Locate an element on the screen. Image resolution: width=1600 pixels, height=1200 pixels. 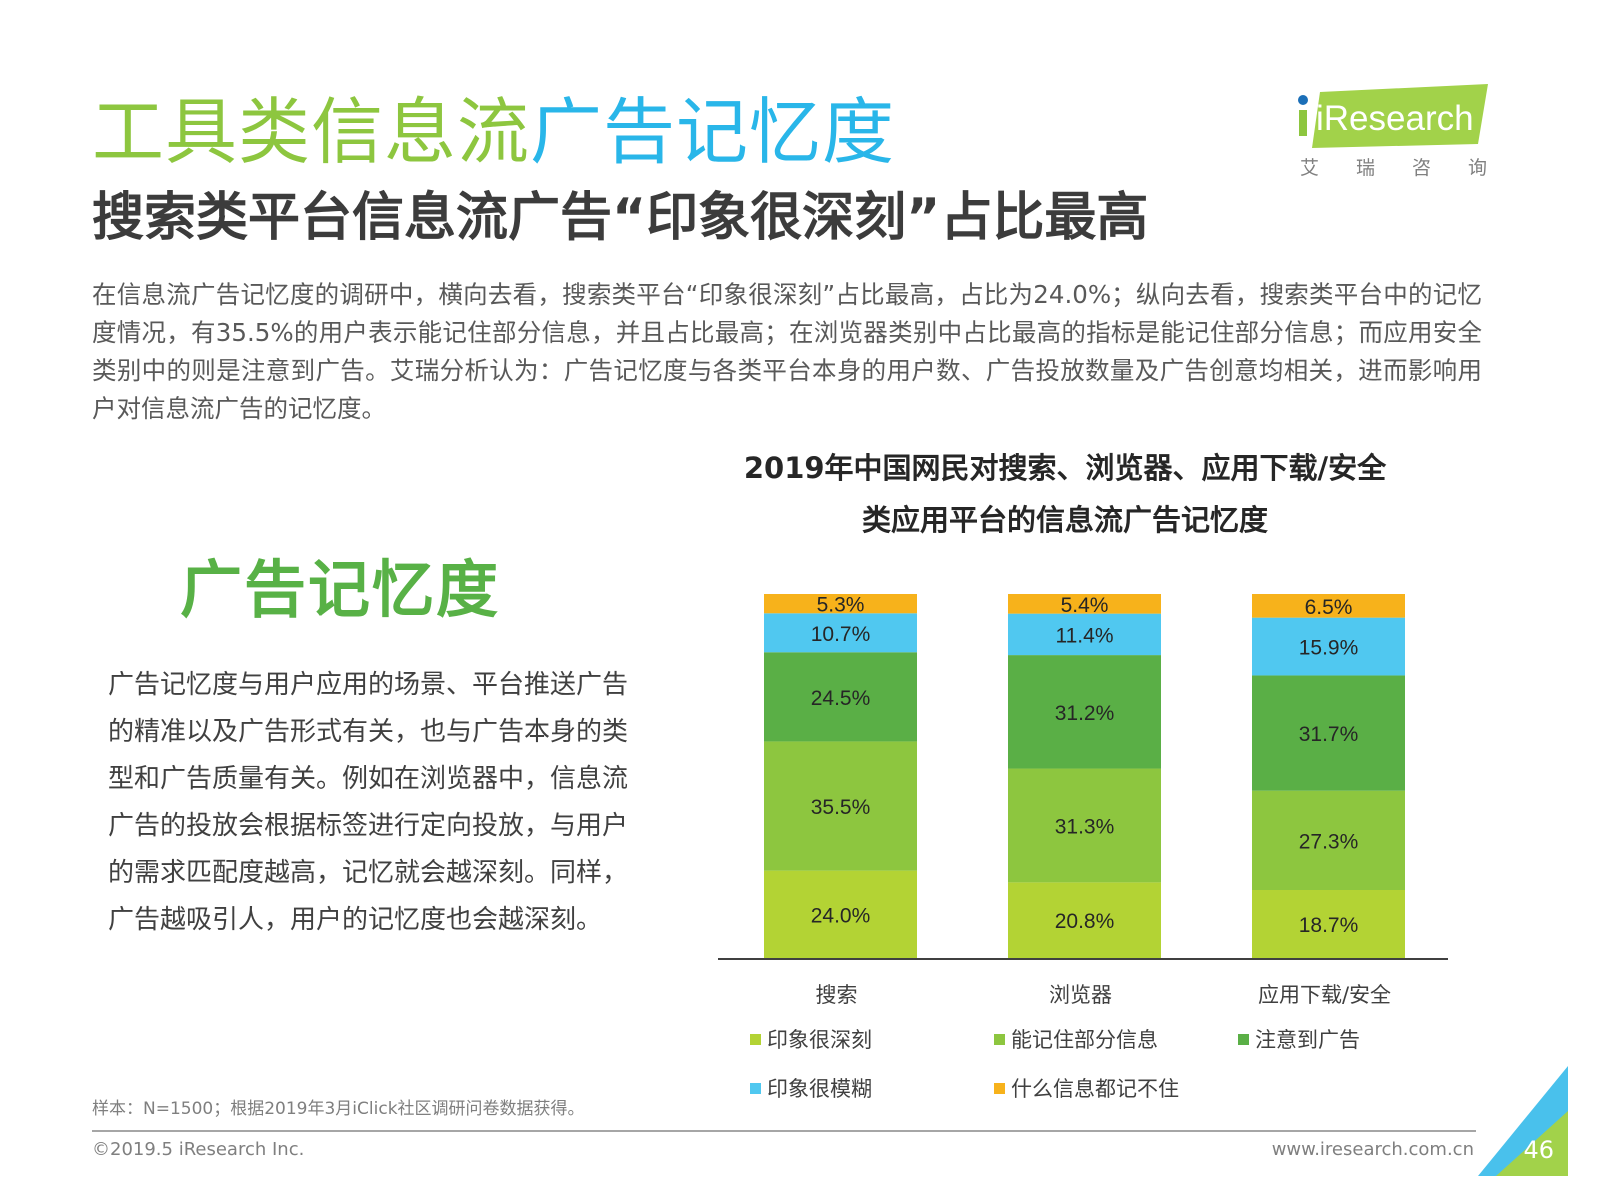
legend-item: 什么信息都记不住 is located at coordinates (1086, 1088).